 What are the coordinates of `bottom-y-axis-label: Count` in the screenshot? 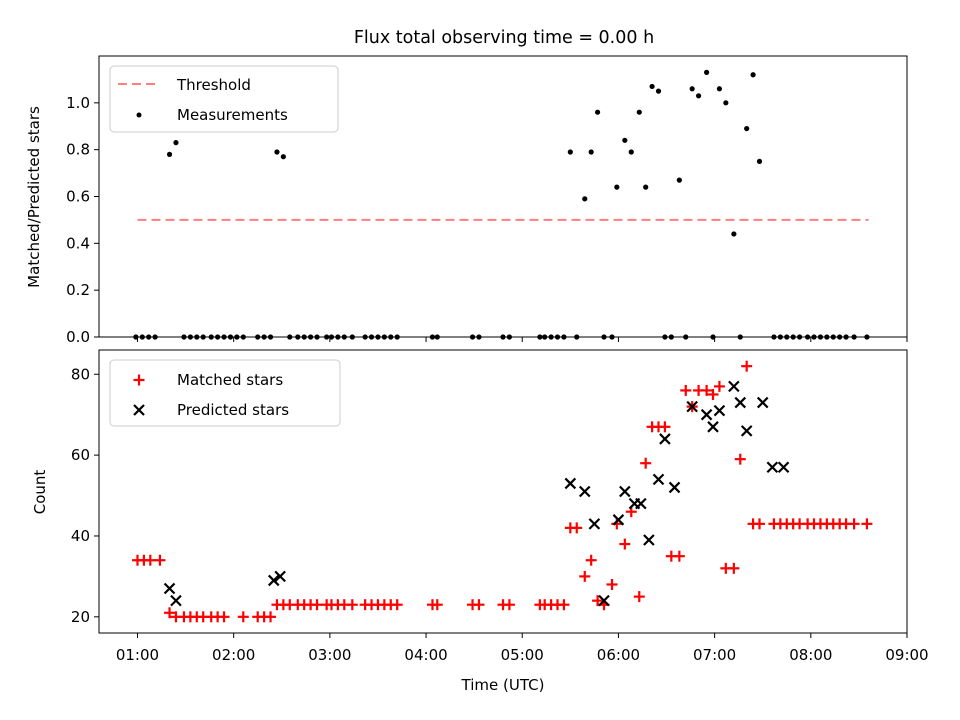 It's located at (40, 492).